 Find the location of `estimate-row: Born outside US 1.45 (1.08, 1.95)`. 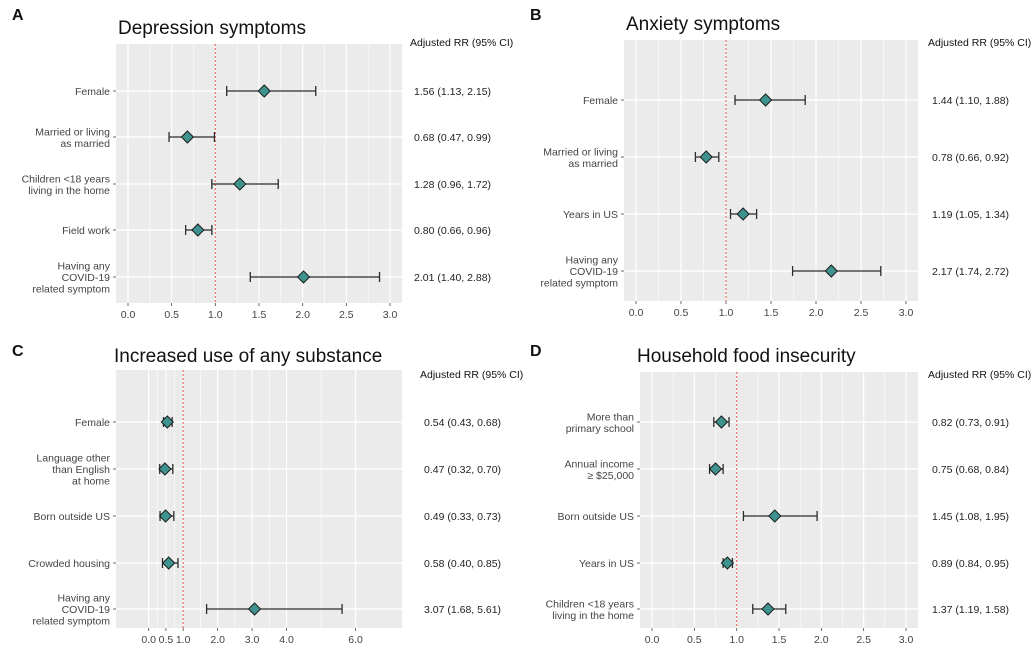

estimate-row: Born outside US 1.45 (1.08, 1.95) is located at coordinates (783, 516).